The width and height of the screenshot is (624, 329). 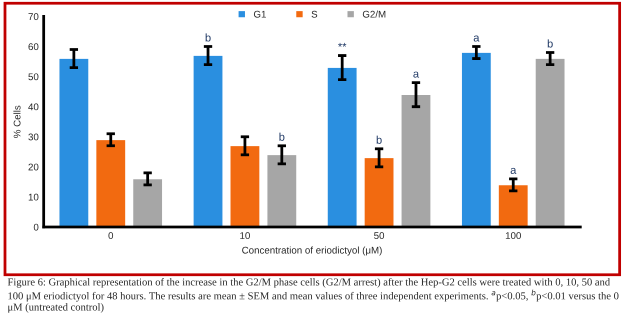 What do you see at coordinates (33, 16) in the screenshot?
I see `y-tick-label: 70` at bounding box center [33, 16].